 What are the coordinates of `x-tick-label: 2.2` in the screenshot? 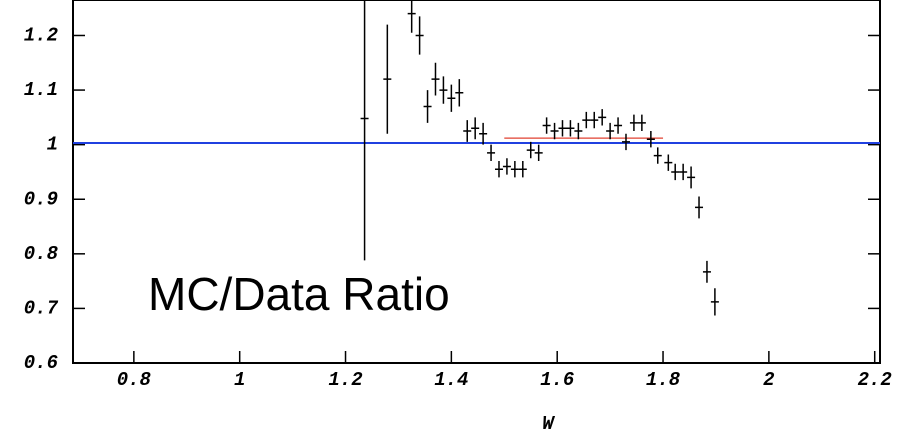 It's located at (875, 380).